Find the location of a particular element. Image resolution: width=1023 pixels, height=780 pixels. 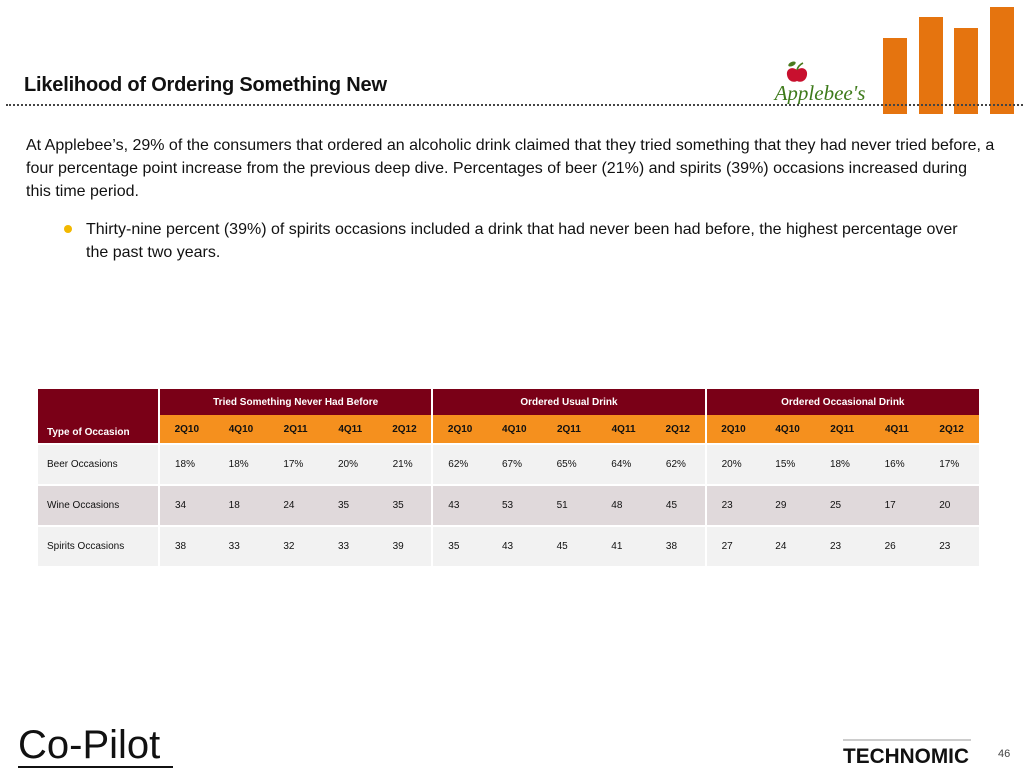

copilot-logo: Co-Pilot is located at coordinates (95, 745).